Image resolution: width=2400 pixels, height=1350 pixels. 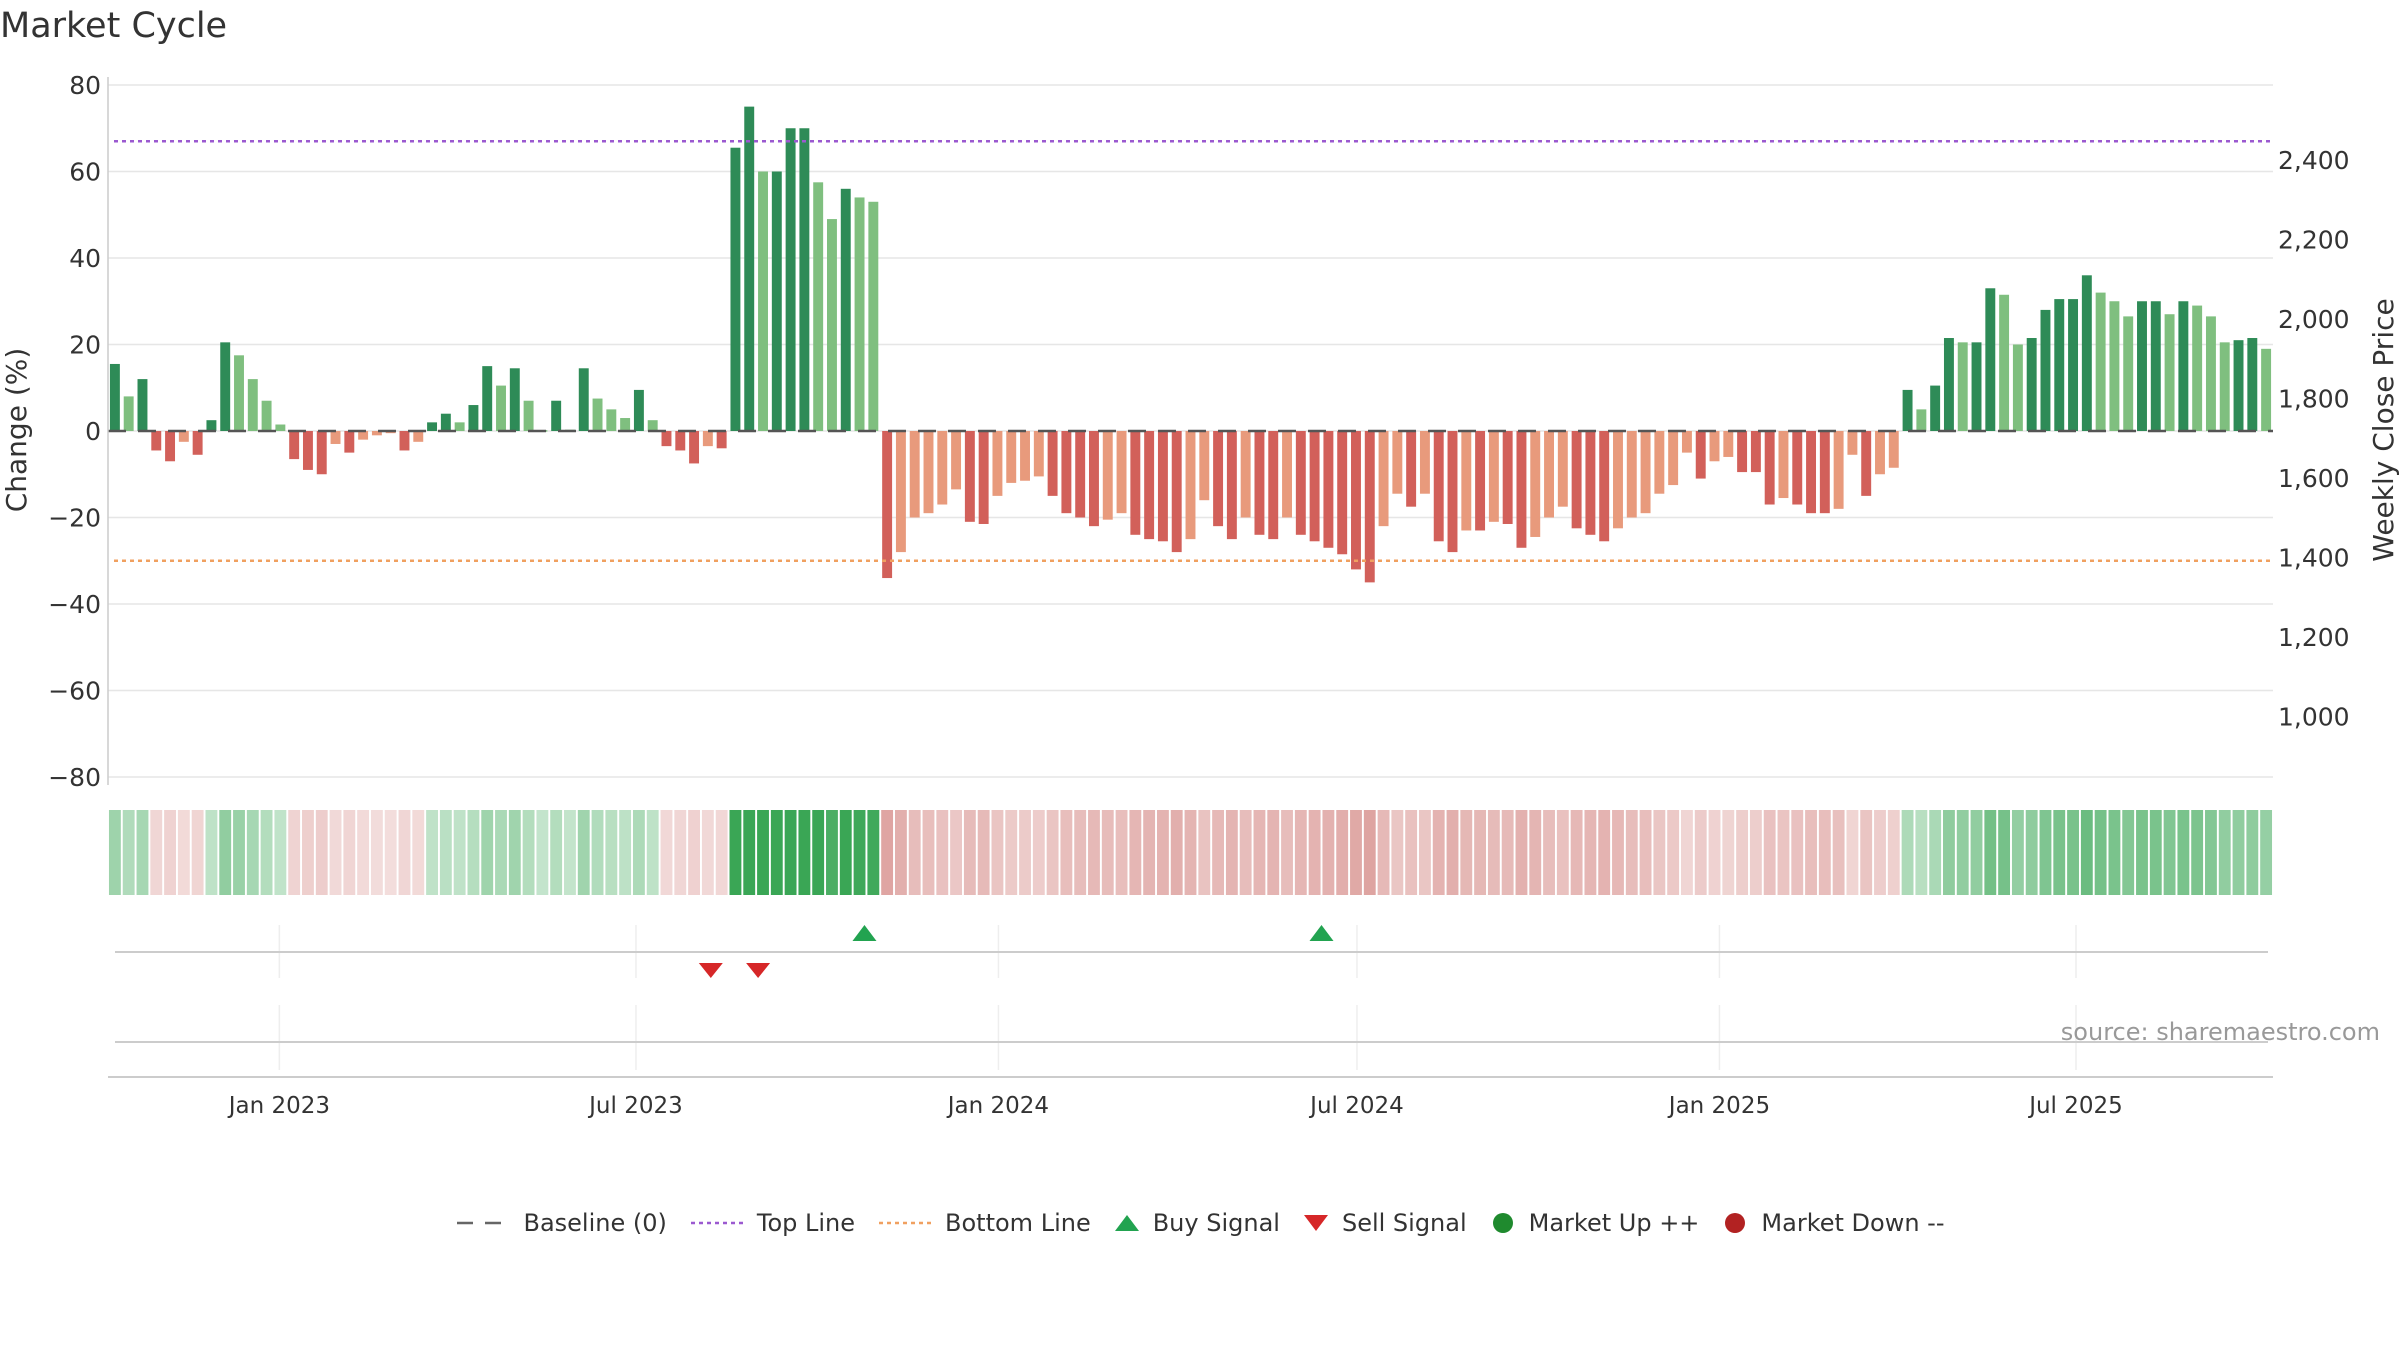 What do you see at coordinates (16, 430) in the screenshot?
I see `y-axis-label-left: Change (%)` at bounding box center [16, 430].